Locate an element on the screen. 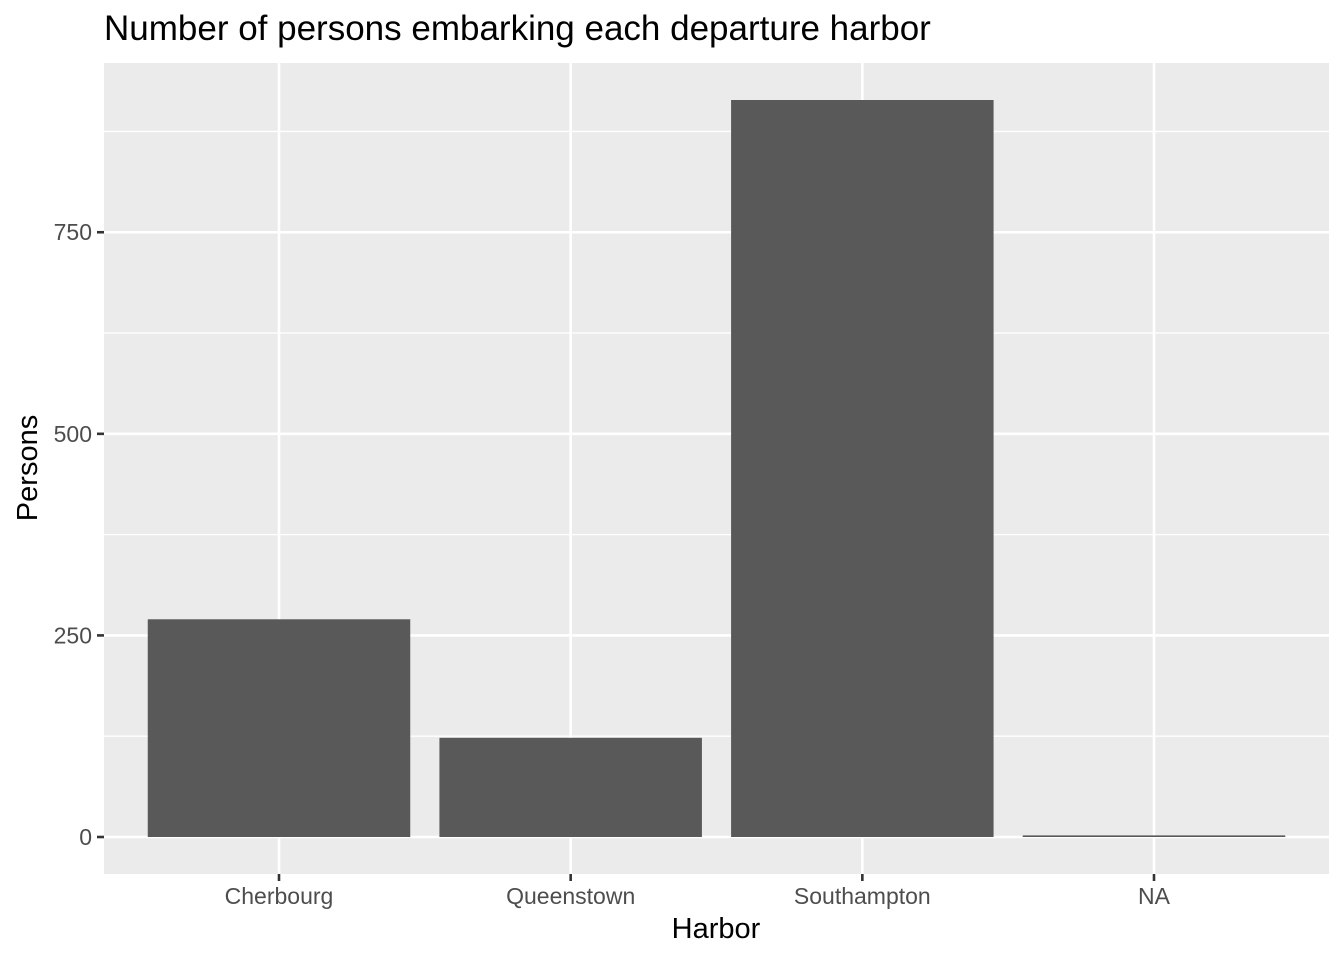 The width and height of the screenshot is (1344, 960). y-tick-label: 750 is located at coordinates (73, 232).